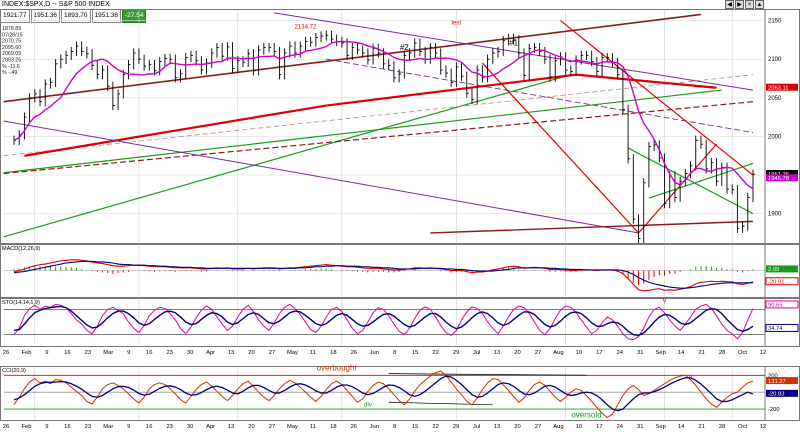 The width and height of the screenshot is (800, 432). What do you see at coordinates (11, 48) in the screenshot?
I see `price-stat-value: 2095.60` at bounding box center [11, 48].